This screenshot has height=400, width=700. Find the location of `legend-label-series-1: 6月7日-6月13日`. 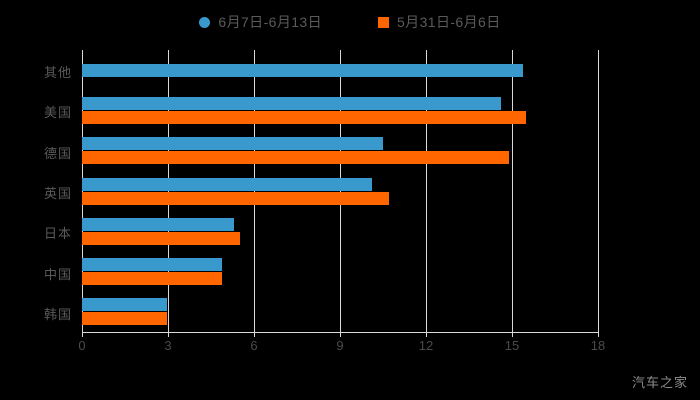

legend-label-series-1: 6月7日-6月13日 is located at coordinates (270, 22).